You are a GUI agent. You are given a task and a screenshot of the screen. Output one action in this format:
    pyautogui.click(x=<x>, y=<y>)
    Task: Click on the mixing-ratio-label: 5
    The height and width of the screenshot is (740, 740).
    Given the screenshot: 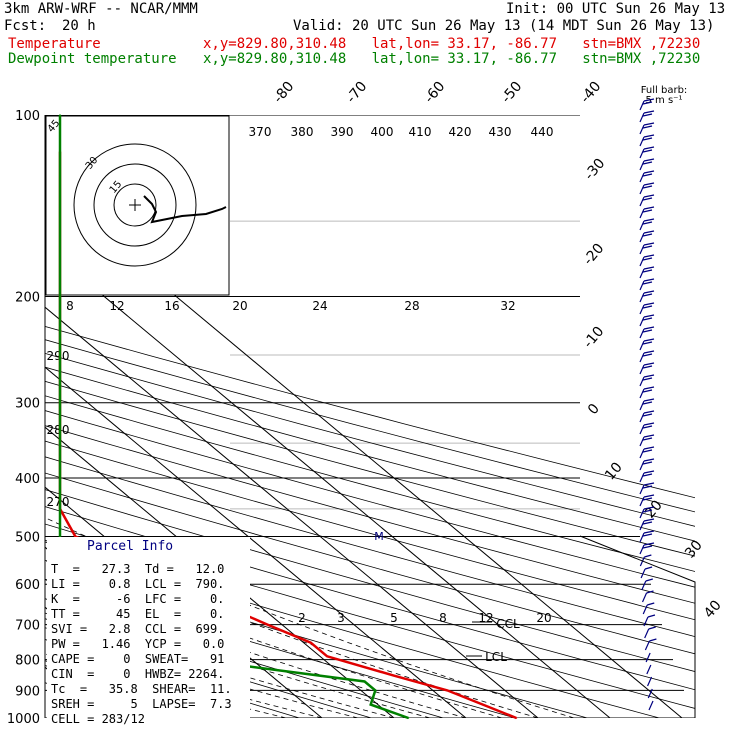 What is the action you would take?
    pyautogui.click(x=394, y=618)
    